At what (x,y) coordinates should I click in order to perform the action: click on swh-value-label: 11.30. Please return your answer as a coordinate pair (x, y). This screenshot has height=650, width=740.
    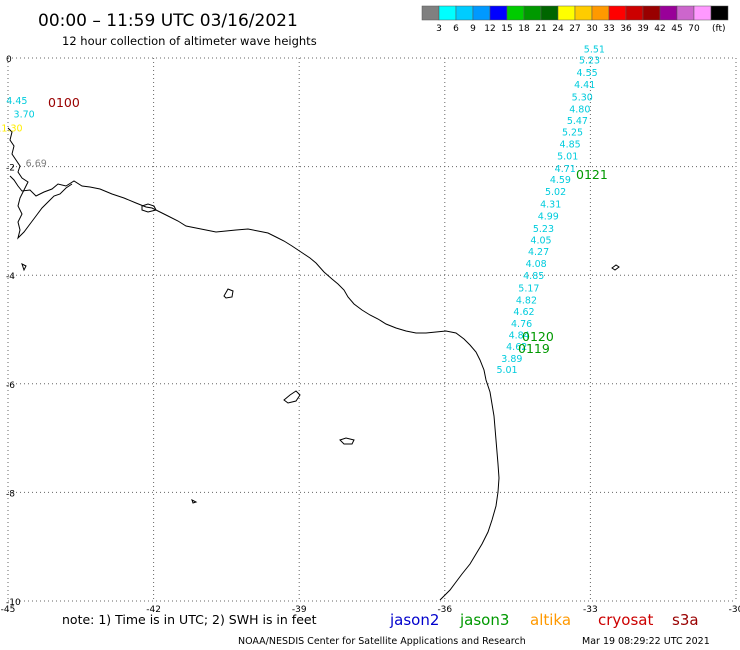
    Looking at the image, I should click on (11, 128).